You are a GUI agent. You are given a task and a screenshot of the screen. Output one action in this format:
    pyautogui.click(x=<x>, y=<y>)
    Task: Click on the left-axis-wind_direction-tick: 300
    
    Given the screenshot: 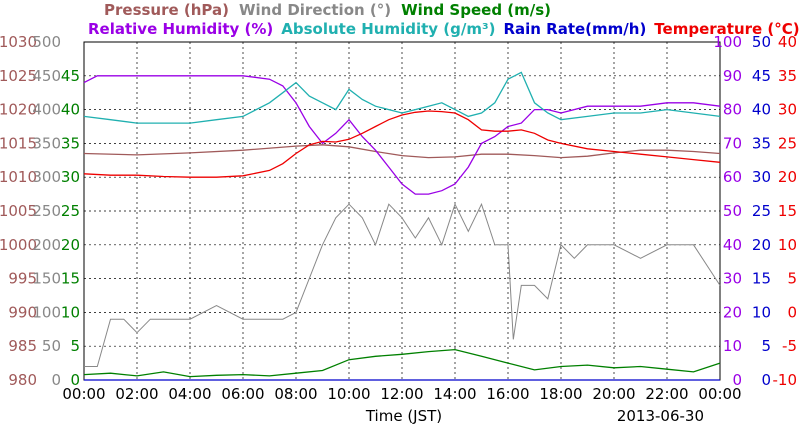 What is the action you would take?
    pyautogui.click(x=46, y=177)
    